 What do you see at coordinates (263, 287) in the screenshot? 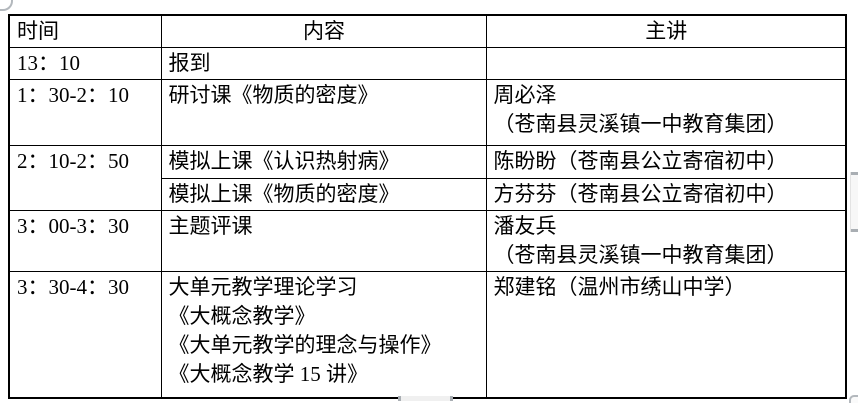
I see `content-line: 大单元教学理论学习` at bounding box center [263, 287].